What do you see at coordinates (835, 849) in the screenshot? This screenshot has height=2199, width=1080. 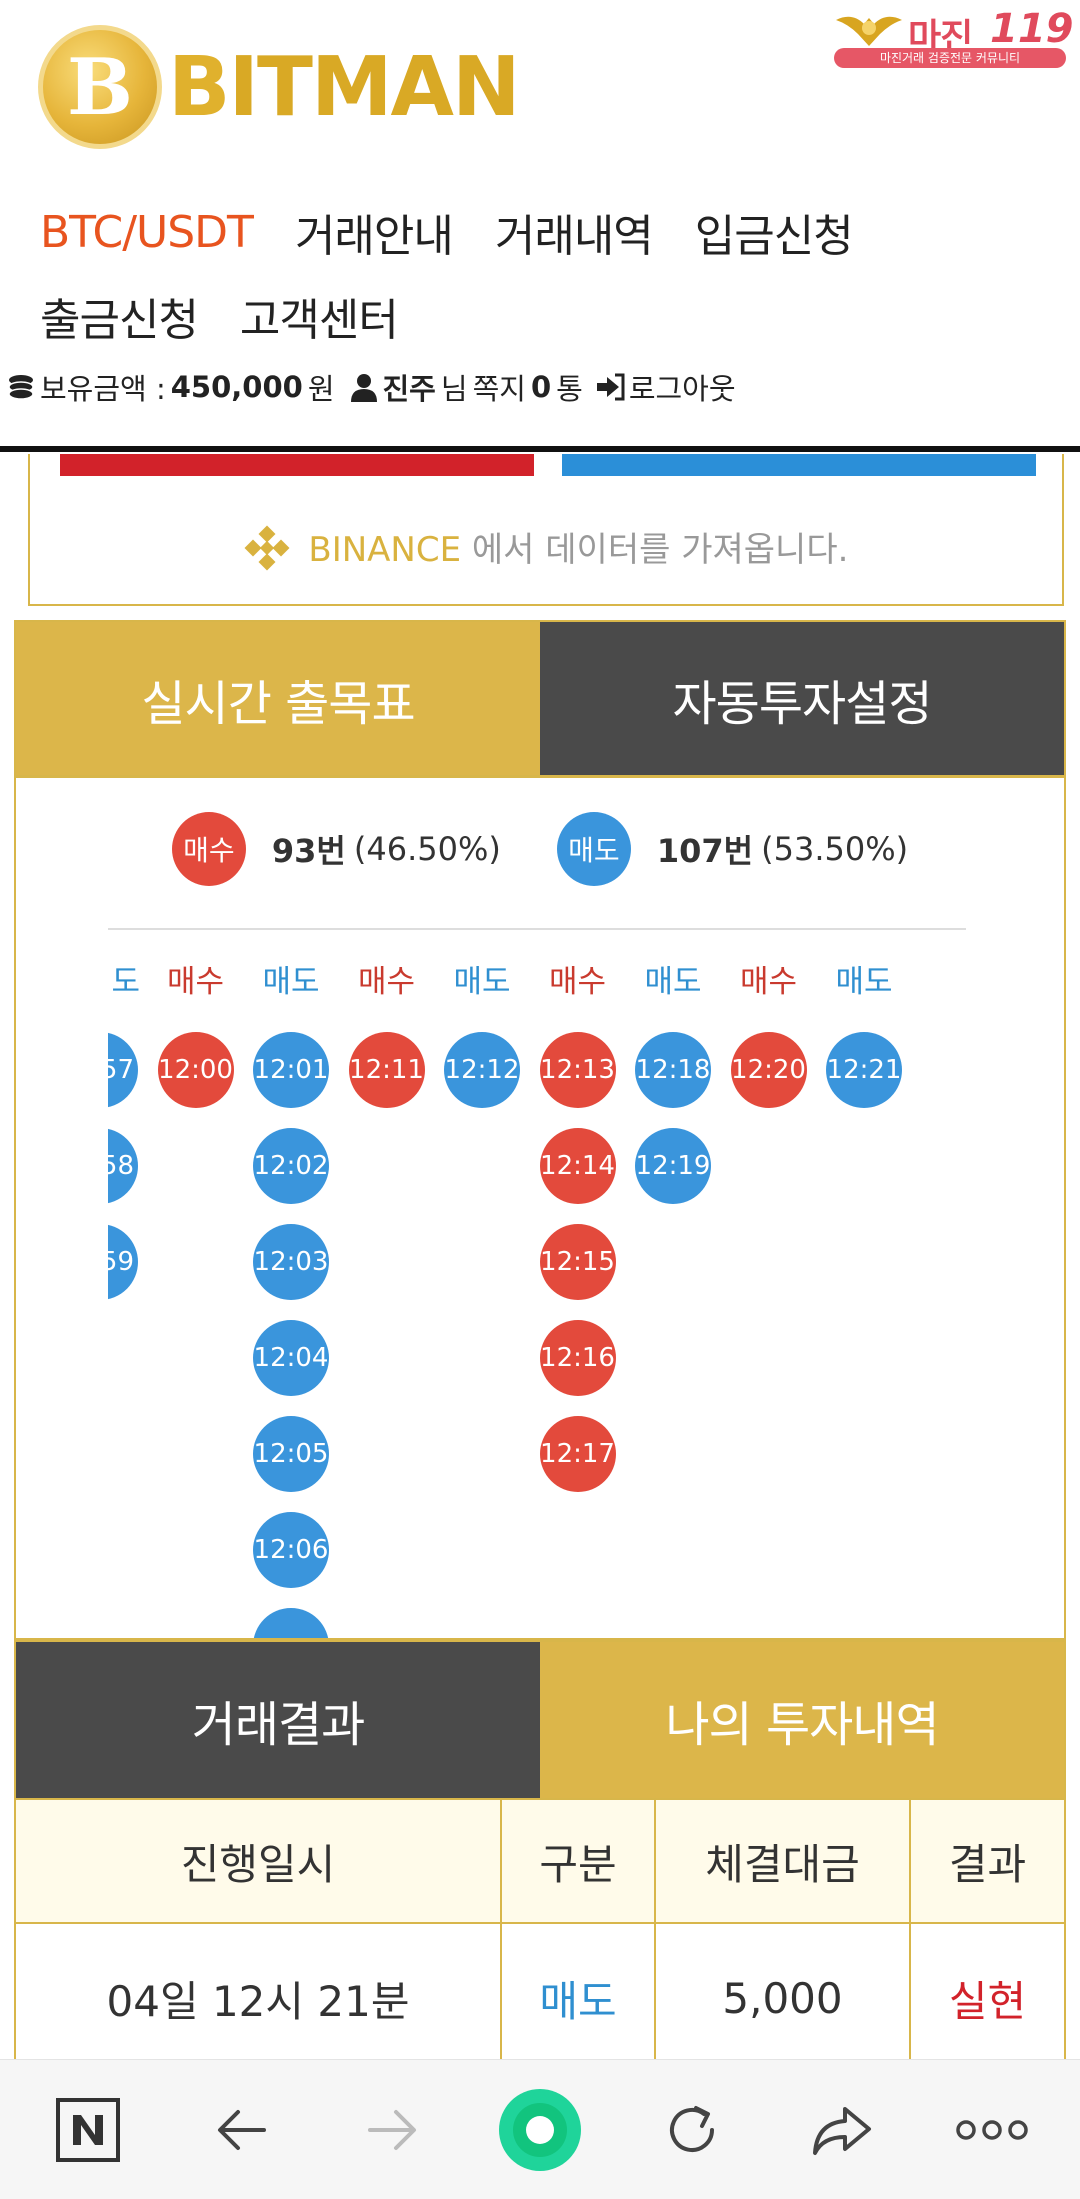 I see `sell-percent: (53.50%)` at bounding box center [835, 849].